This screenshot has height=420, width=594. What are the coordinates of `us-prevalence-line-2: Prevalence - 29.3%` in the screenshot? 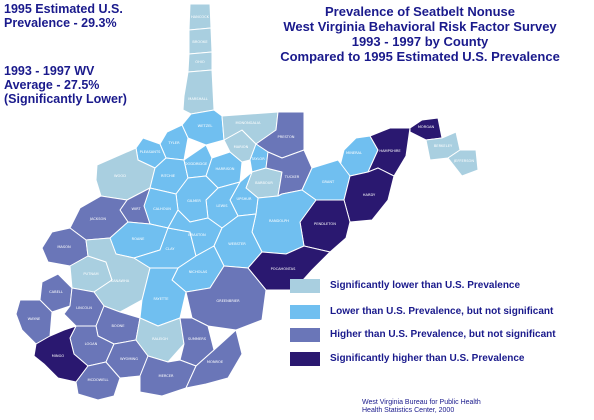 It's located at (60, 23).